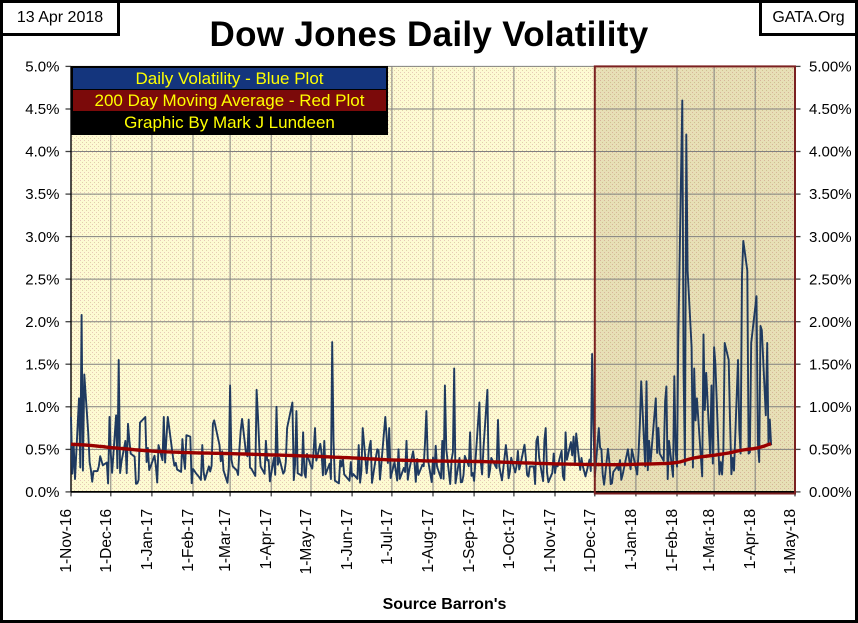 This screenshot has height=623, width=858. Describe the element at coordinates (42, 279) in the screenshot. I see `svg-text: 2.5%` at that location.